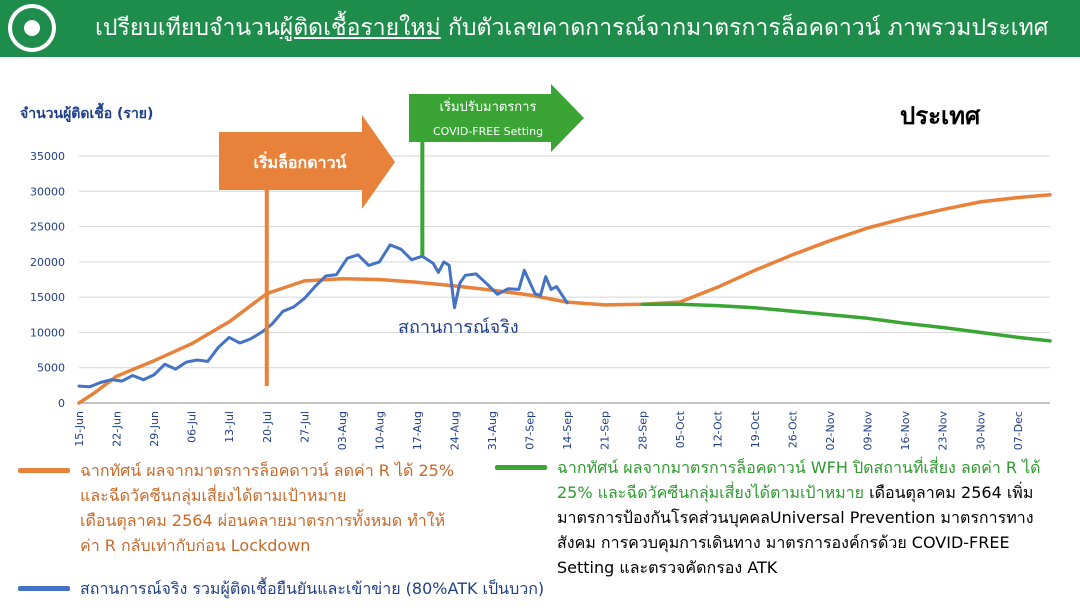  I want to click on legend-orange-line-4: ค่า R กลับเท่ากับก่อน Lockdown, so click(195, 545).